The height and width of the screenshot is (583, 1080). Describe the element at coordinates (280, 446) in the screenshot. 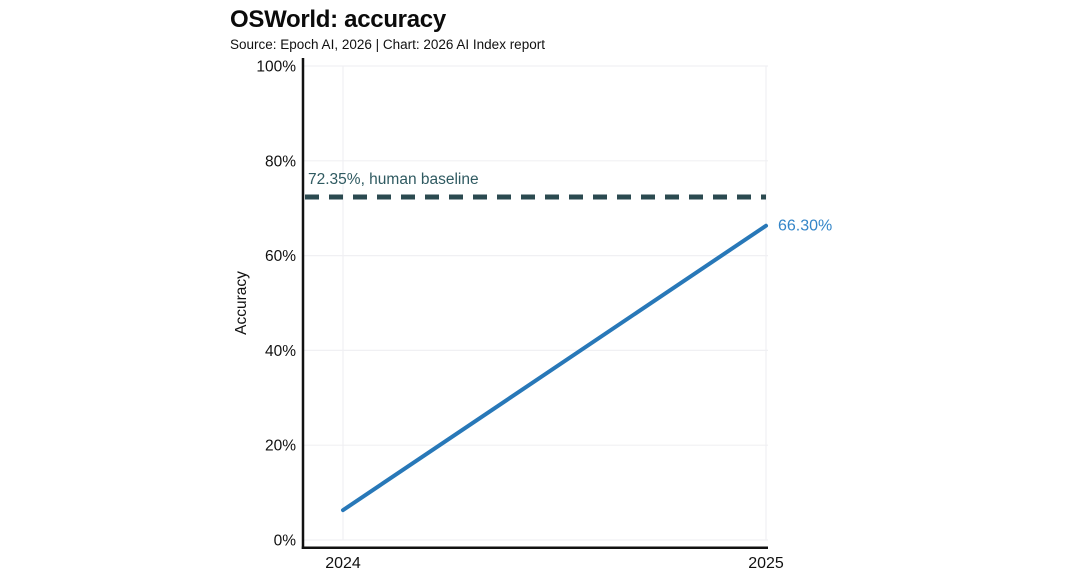

I see `y-tick-label: 20%` at that location.